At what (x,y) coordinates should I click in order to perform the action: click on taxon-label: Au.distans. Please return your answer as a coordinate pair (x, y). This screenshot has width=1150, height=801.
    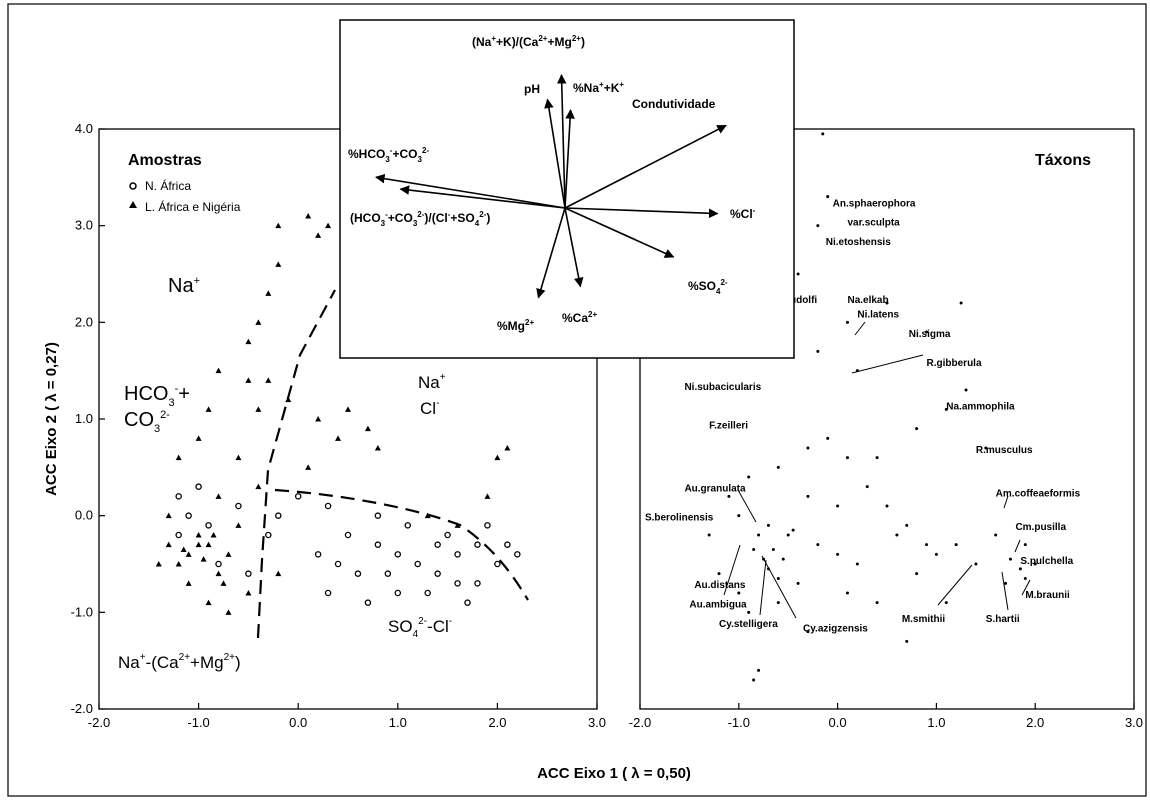
    Looking at the image, I should click on (720, 585).